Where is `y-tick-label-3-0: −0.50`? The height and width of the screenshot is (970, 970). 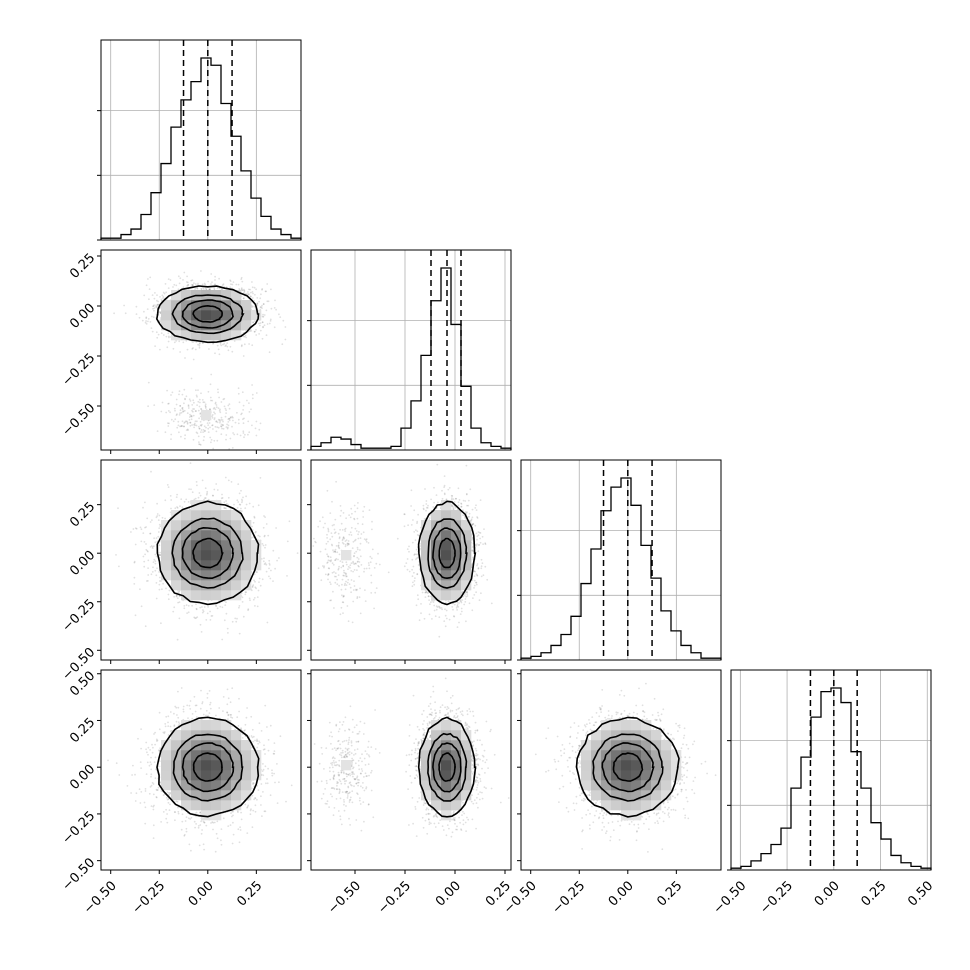
y-tick-label-3-0: −0.50 is located at coordinates (79, 874).